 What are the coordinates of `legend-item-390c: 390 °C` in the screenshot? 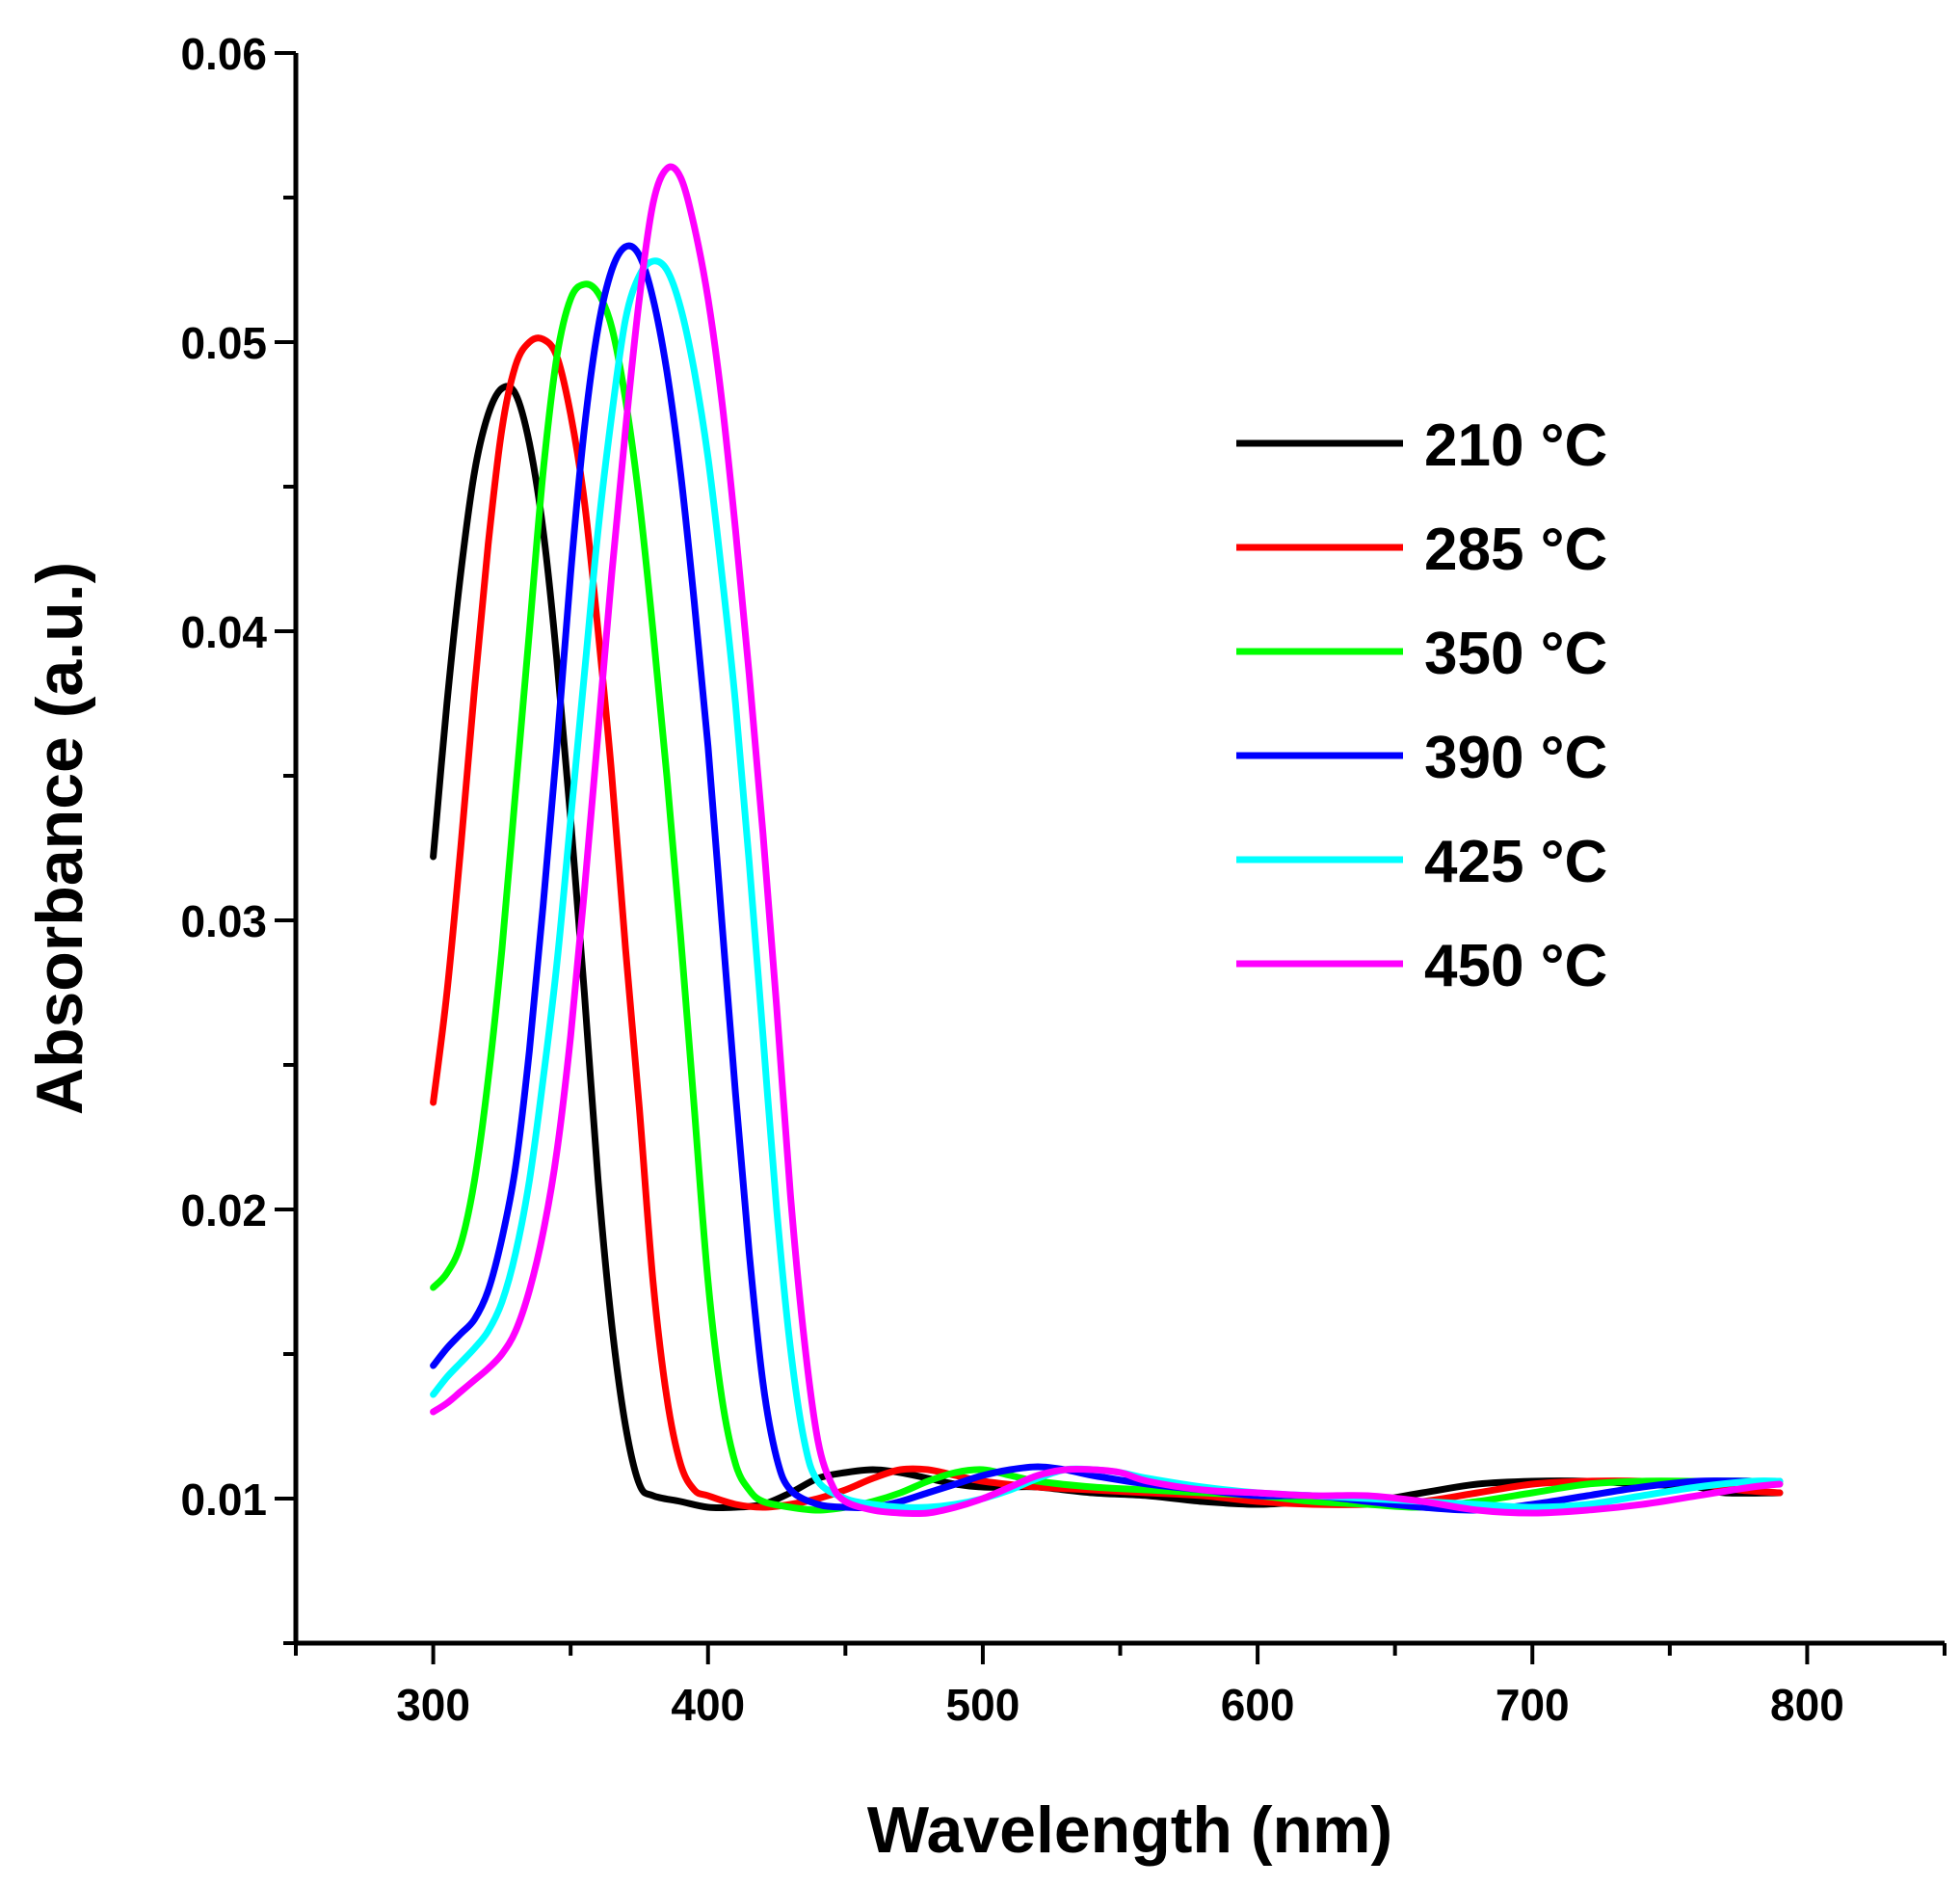 It's located at (1421, 758).